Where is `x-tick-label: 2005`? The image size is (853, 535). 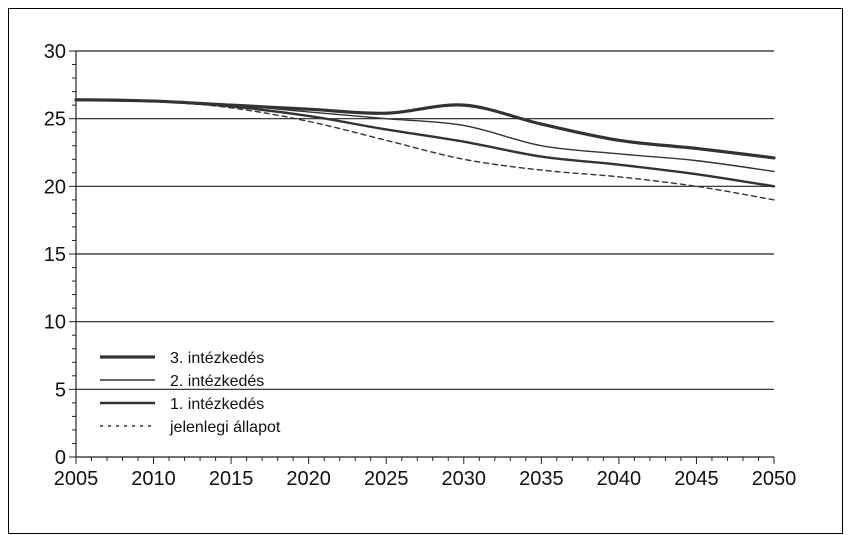 x-tick-label: 2005 is located at coordinates (76, 479).